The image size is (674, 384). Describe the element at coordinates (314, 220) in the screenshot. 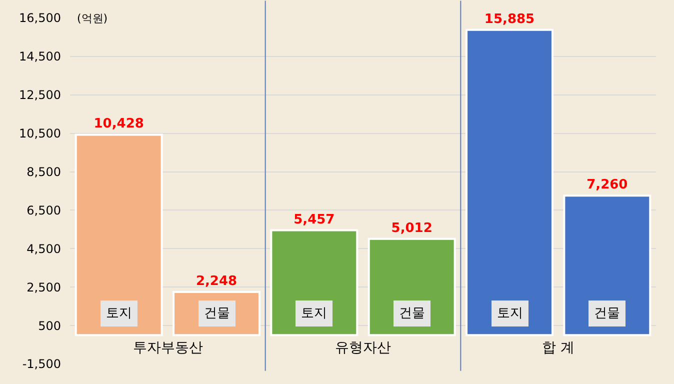

I see `data-label: 5,457` at that location.